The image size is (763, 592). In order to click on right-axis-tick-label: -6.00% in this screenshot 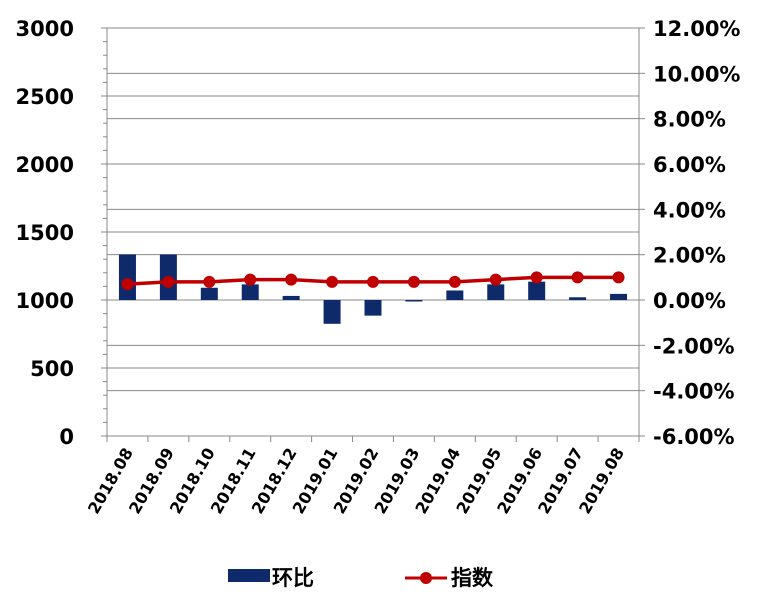, I will do `click(694, 437)`.